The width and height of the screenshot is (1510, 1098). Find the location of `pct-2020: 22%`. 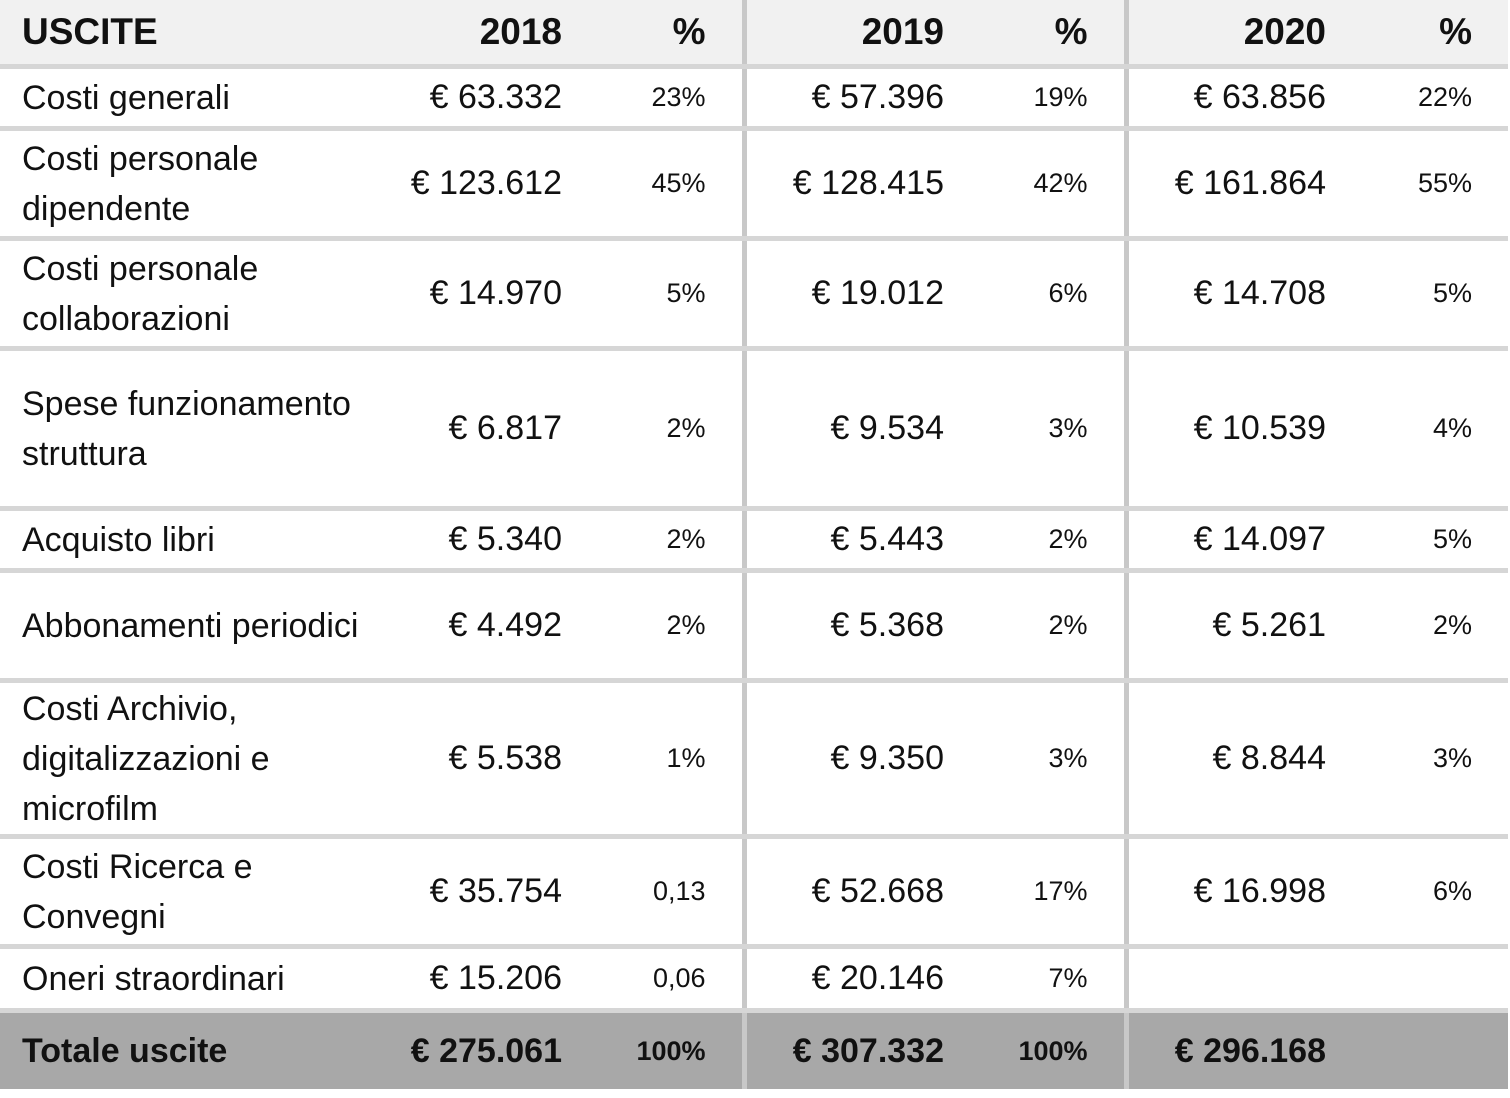

pct-2020: 22% is located at coordinates (1417, 98).